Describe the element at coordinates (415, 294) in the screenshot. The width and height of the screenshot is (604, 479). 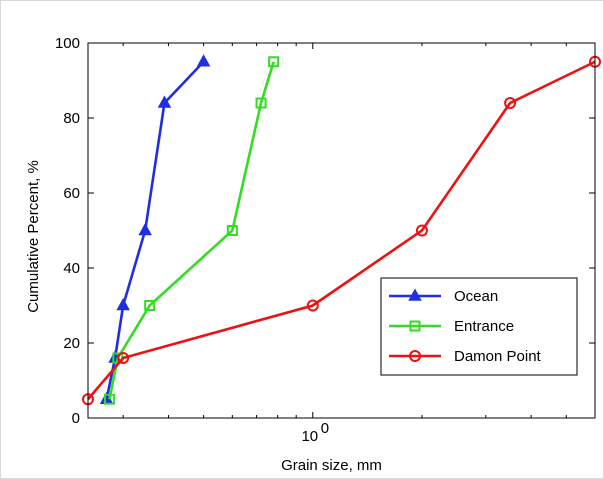
I see `legend-marker-ocean` at that location.